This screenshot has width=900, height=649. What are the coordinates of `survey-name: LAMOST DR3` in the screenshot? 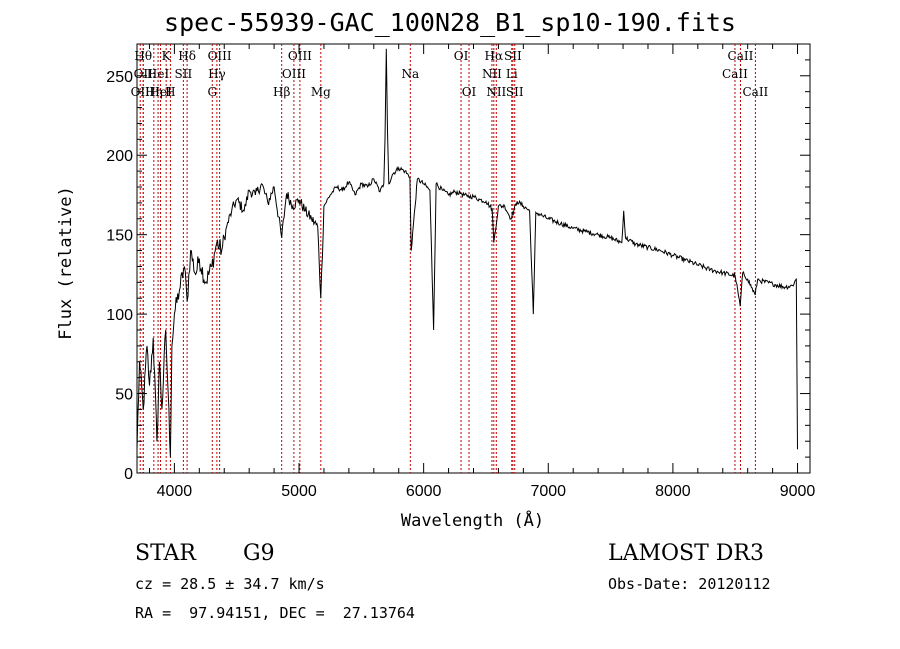 It's located at (686, 553).